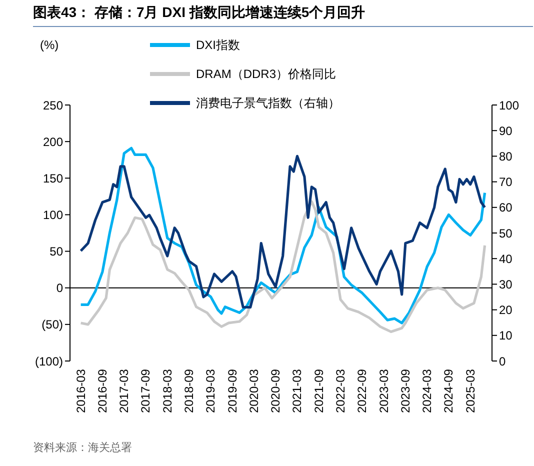 This screenshot has height=466, width=534. I want to click on y2-tick-label: 70, so click(506, 182).